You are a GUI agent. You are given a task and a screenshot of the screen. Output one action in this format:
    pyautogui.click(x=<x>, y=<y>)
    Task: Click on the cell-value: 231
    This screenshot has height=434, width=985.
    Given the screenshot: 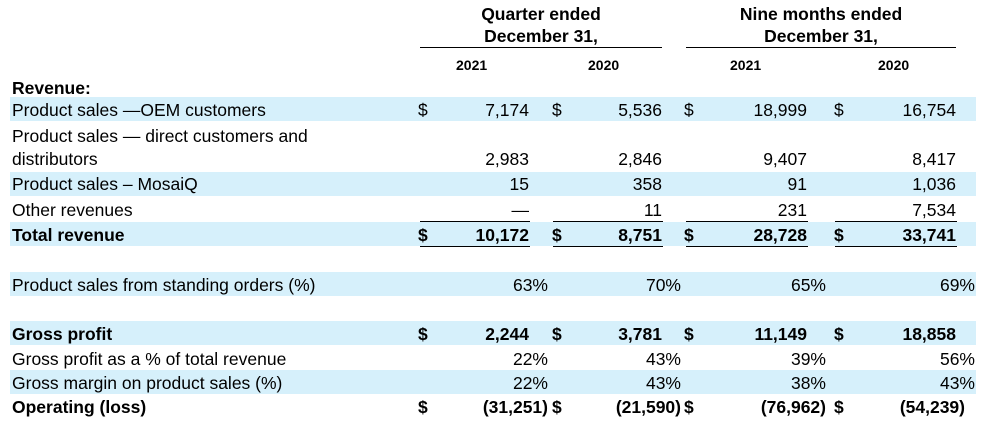 What is the action you would take?
    pyautogui.click(x=792, y=210)
    